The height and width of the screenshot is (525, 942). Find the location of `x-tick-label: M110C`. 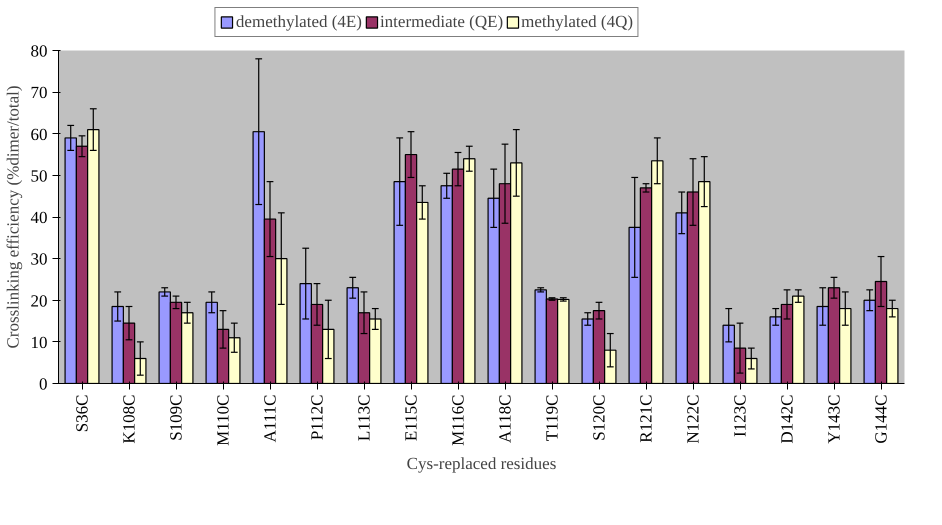

x-tick-label: M110C is located at coordinates (223, 420).